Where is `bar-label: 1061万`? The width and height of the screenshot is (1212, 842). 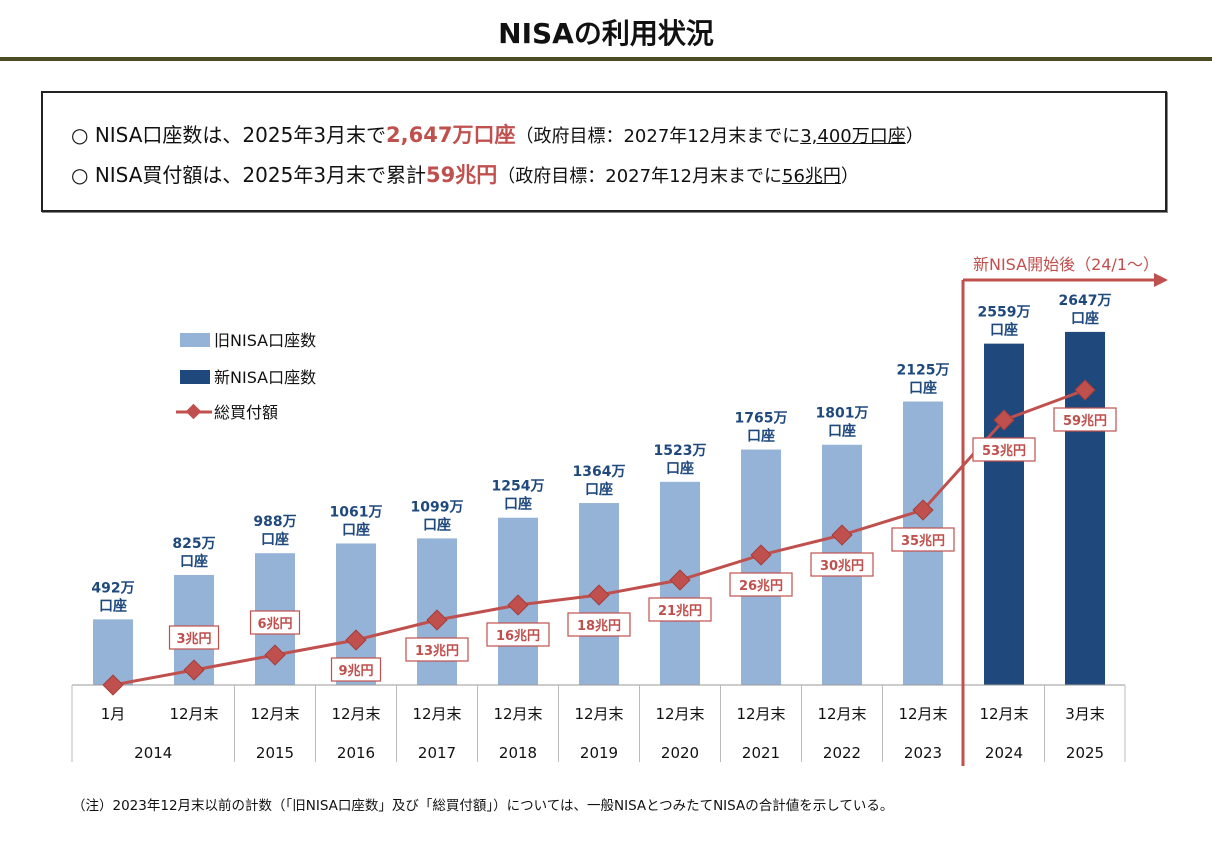 bar-label: 1061万 is located at coordinates (356, 512).